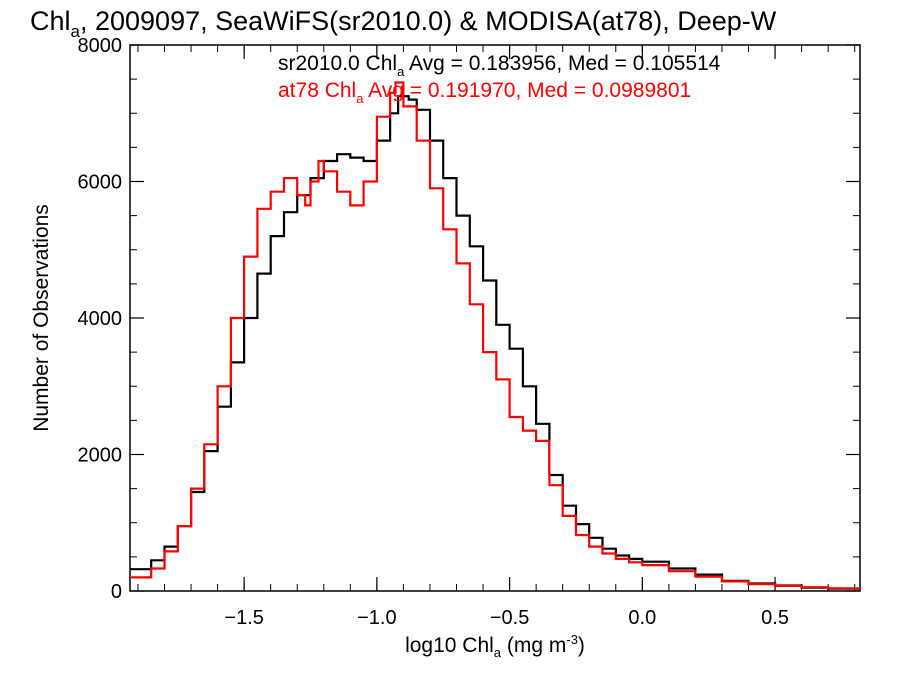 Image resolution: width=900 pixels, height=675 pixels. What do you see at coordinates (509, 618) in the screenshot?
I see `x-tick-label: −0.5` at bounding box center [509, 618].